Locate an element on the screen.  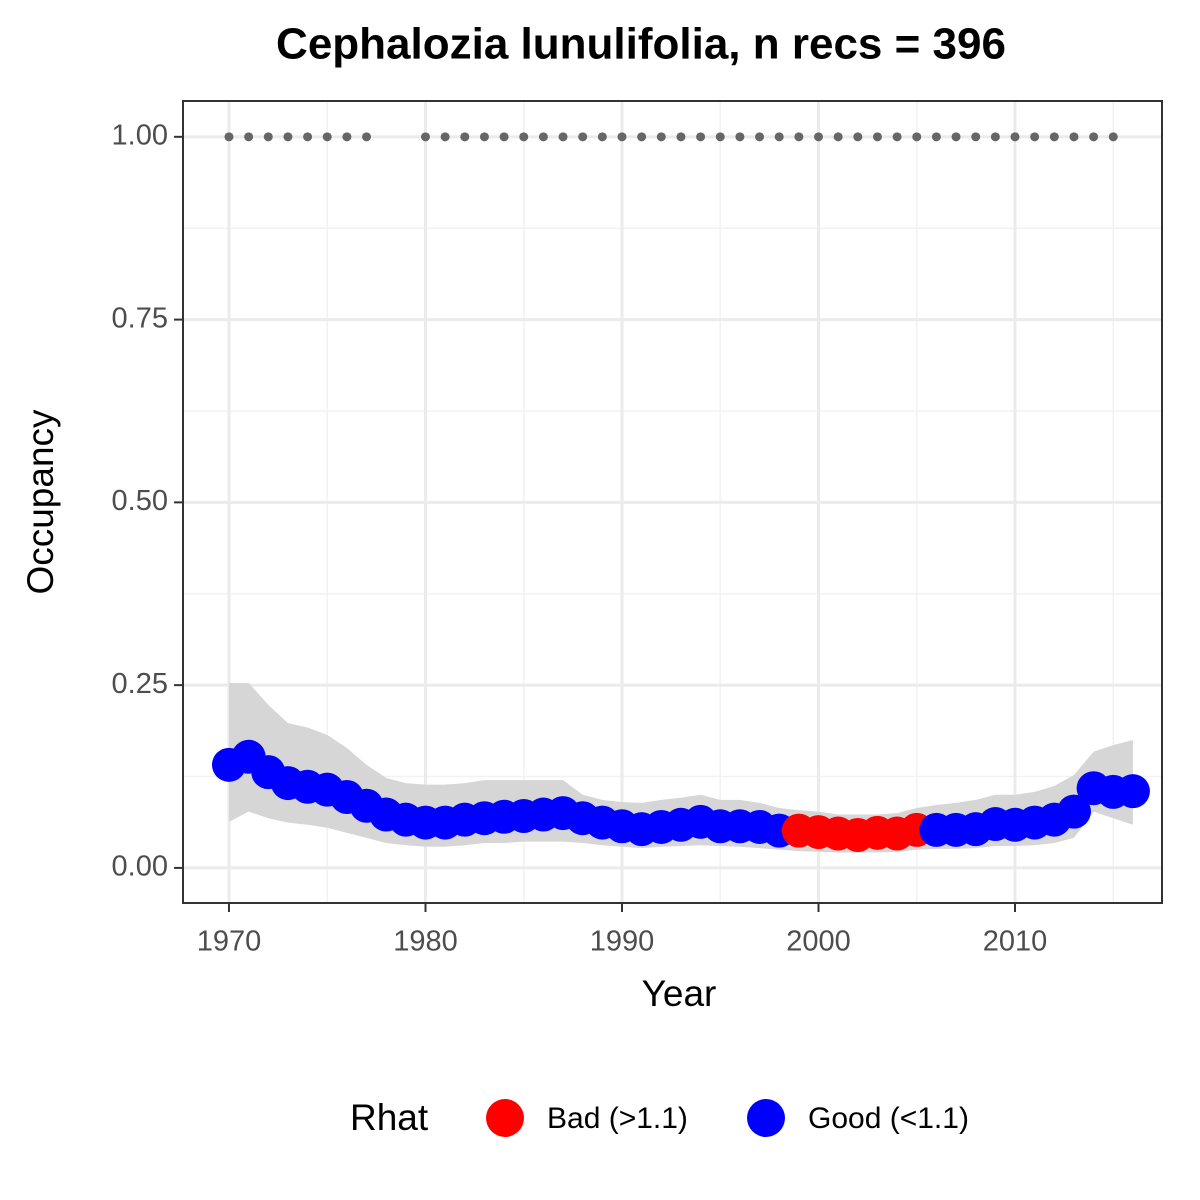
x-tick-label: 2000 is located at coordinates (818, 942).